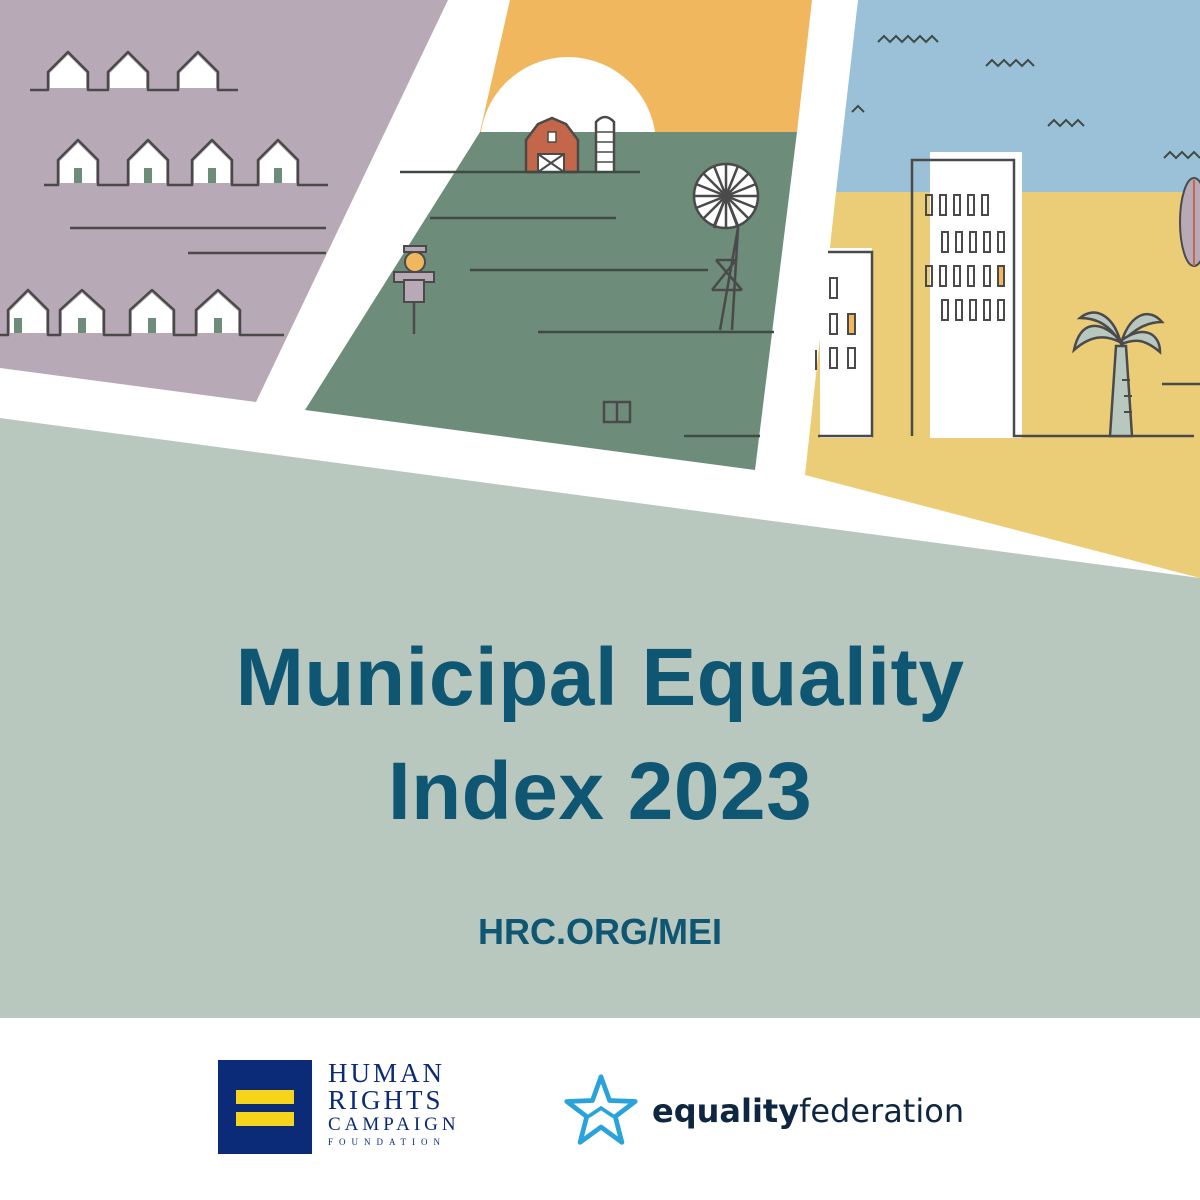 The image size is (1200, 1200). Describe the element at coordinates (882, 1111) in the screenshot. I see `eqf-regular-word: federation` at that location.